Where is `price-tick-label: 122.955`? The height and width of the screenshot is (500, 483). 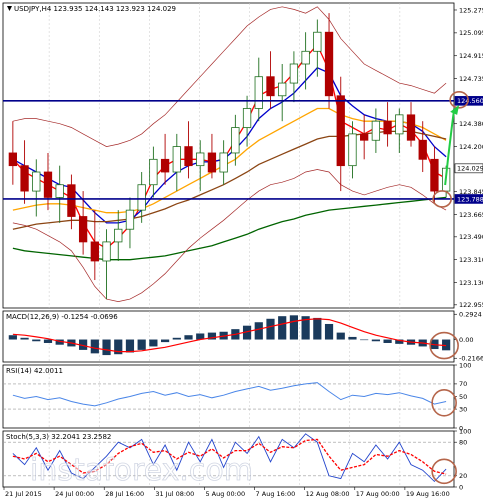 price-tick-label: 122.955 is located at coordinates (471, 305).